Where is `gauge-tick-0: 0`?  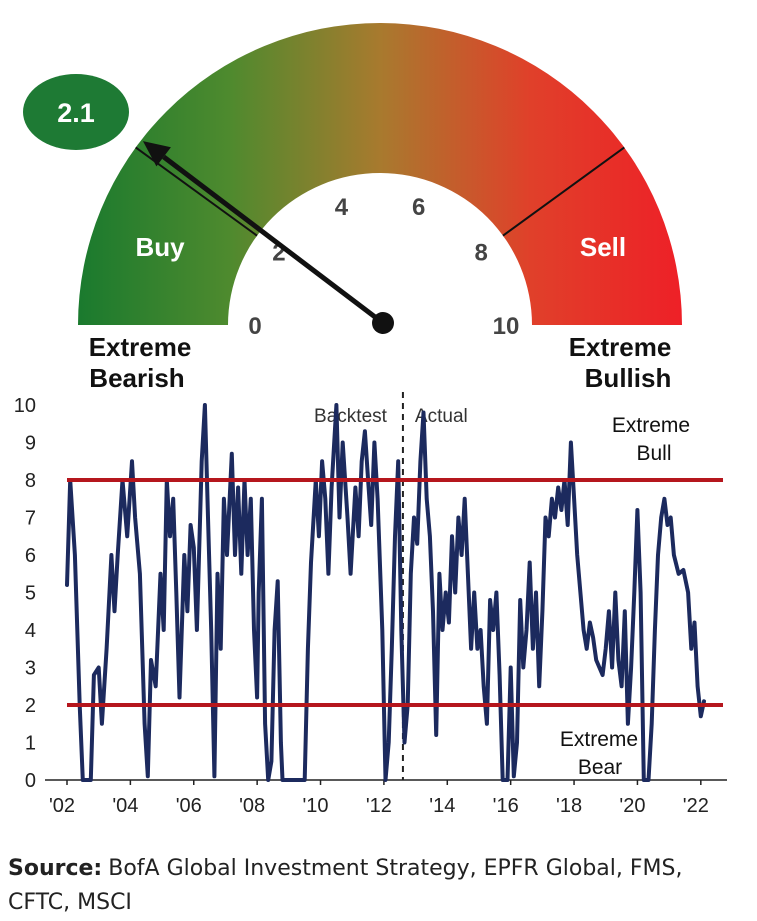 gauge-tick-0: 0 is located at coordinates (254, 326).